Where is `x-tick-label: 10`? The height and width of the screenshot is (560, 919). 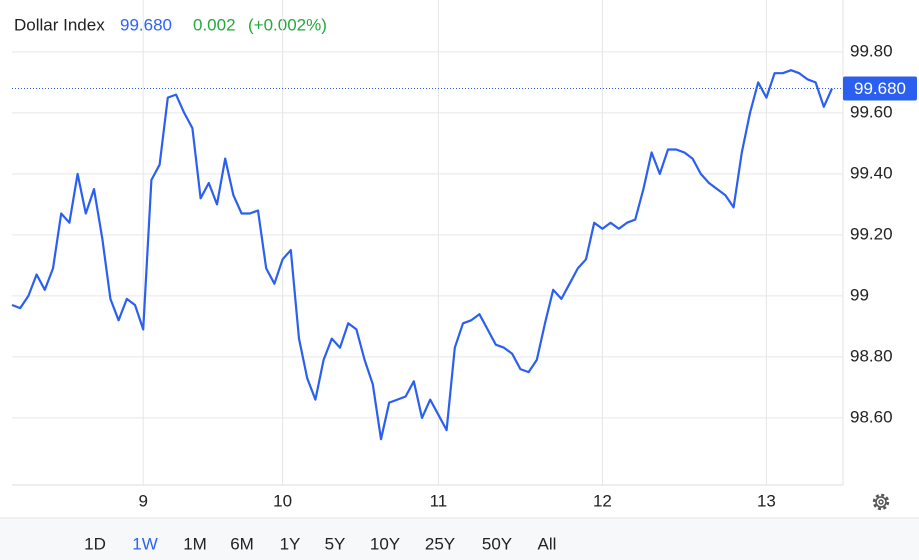 x-tick-label: 10 is located at coordinates (282, 500).